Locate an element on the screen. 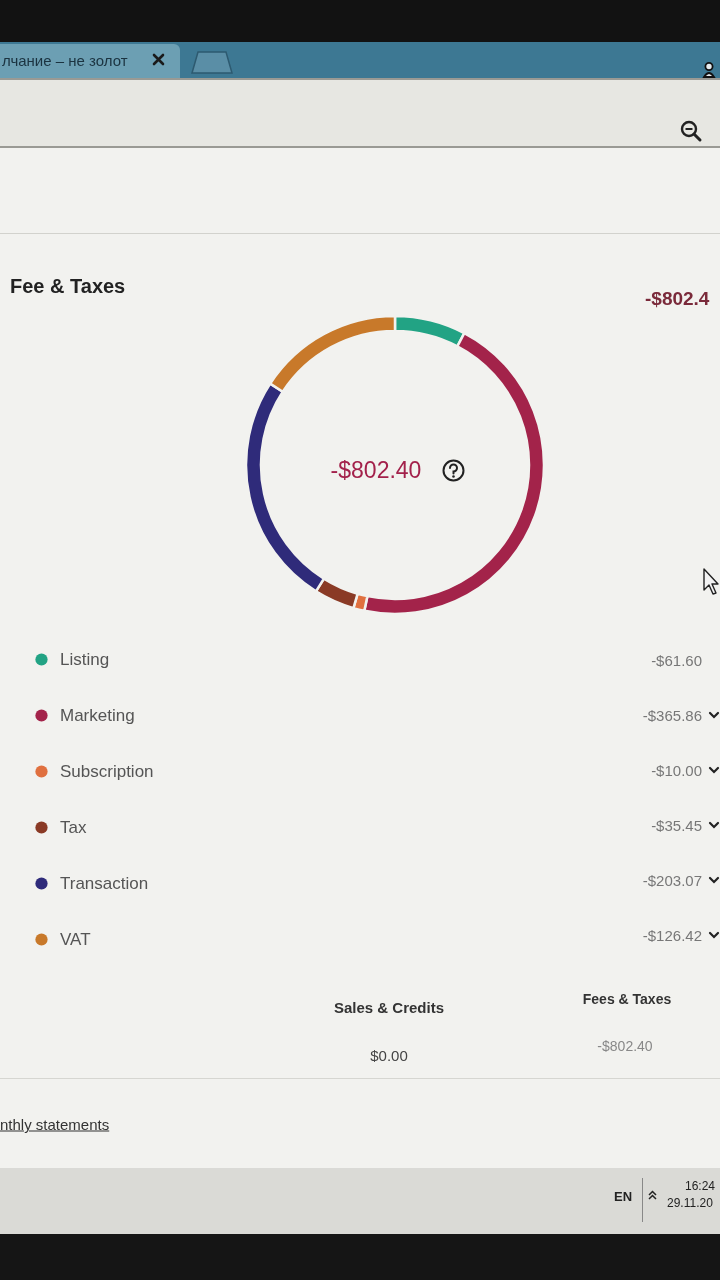 The height and width of the screenshot is (1280, 720). legend-label: Marketing is located at coordinates (97, 715).